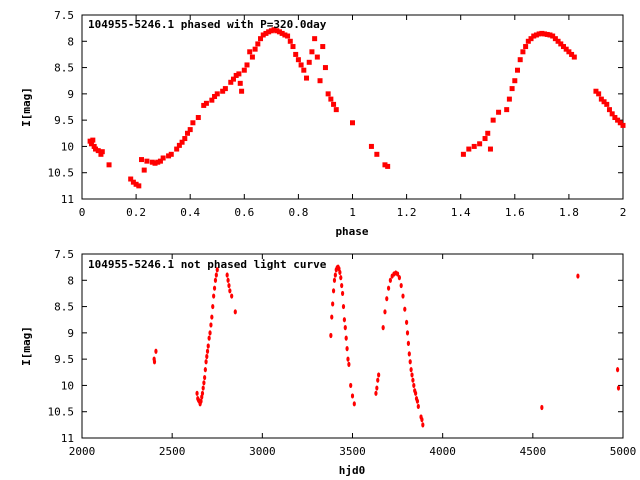 The image size is (640, 480). I want to click on phased-x-tick-label: 0.4, so click(190, 212).